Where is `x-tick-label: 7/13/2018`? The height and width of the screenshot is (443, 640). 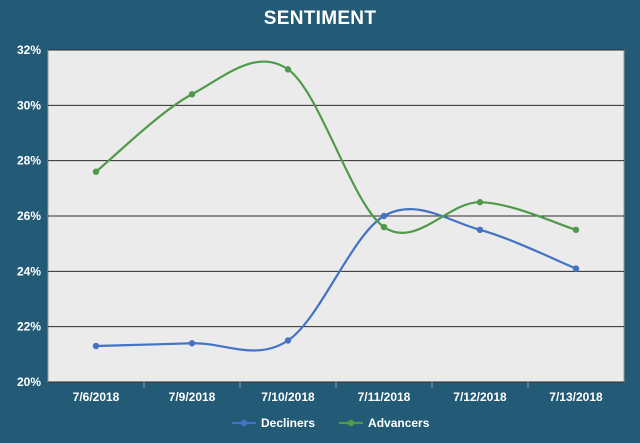
x-tick-label: 7/13/2018 is located at coordinates (576, 397).